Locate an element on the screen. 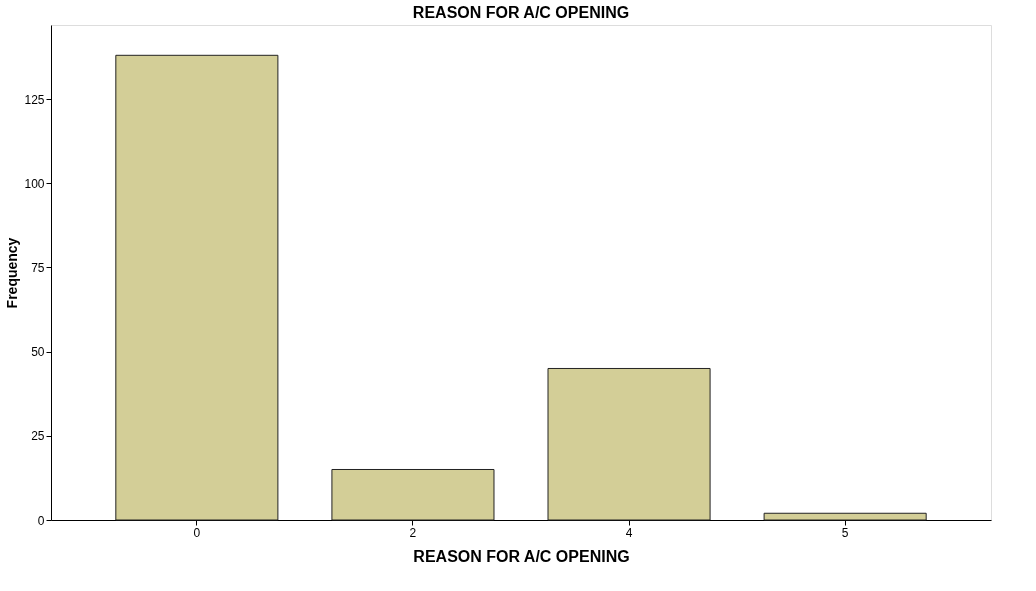 This screenshot has height=591, width=1036. y-tick-label: 75 is located at coordinates (38, 267).